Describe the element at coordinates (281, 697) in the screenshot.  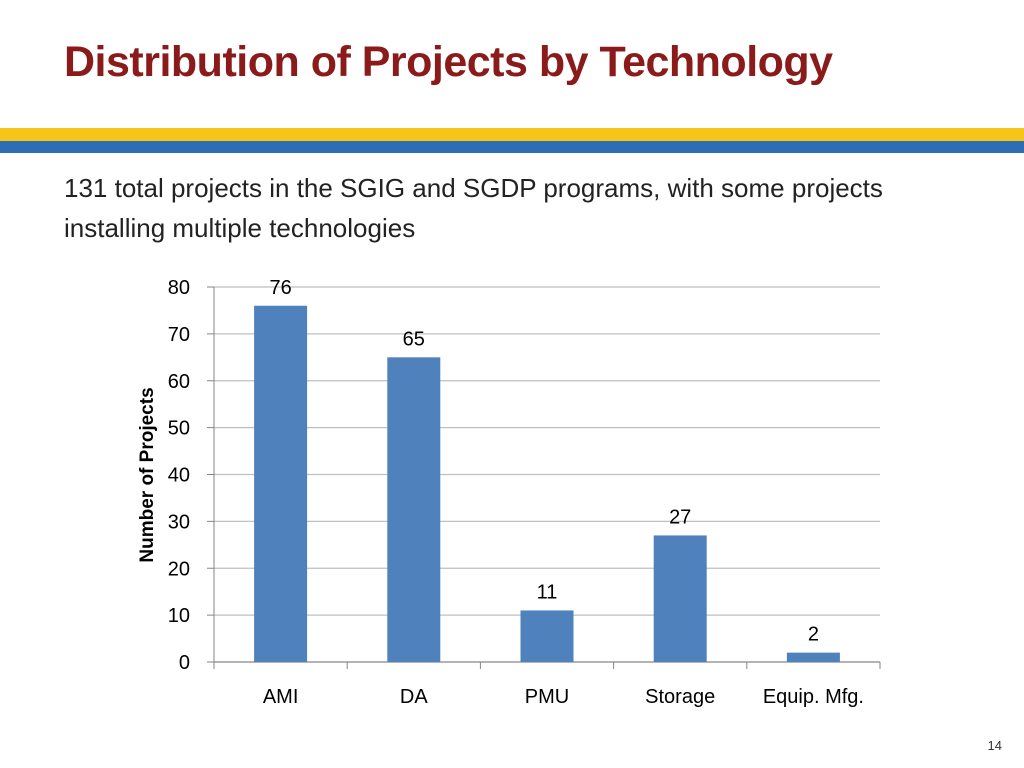
I see `x-tick-label: AMI` at that location.